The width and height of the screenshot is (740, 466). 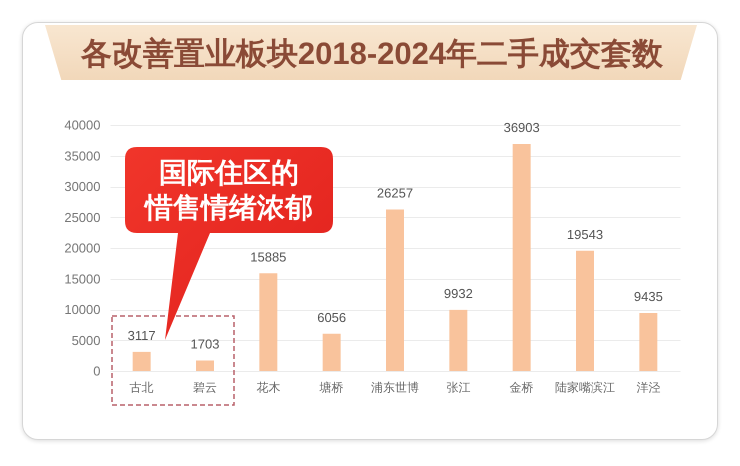 I want to click on x-tick-label: 塘桥, so click(x=331, y=387).